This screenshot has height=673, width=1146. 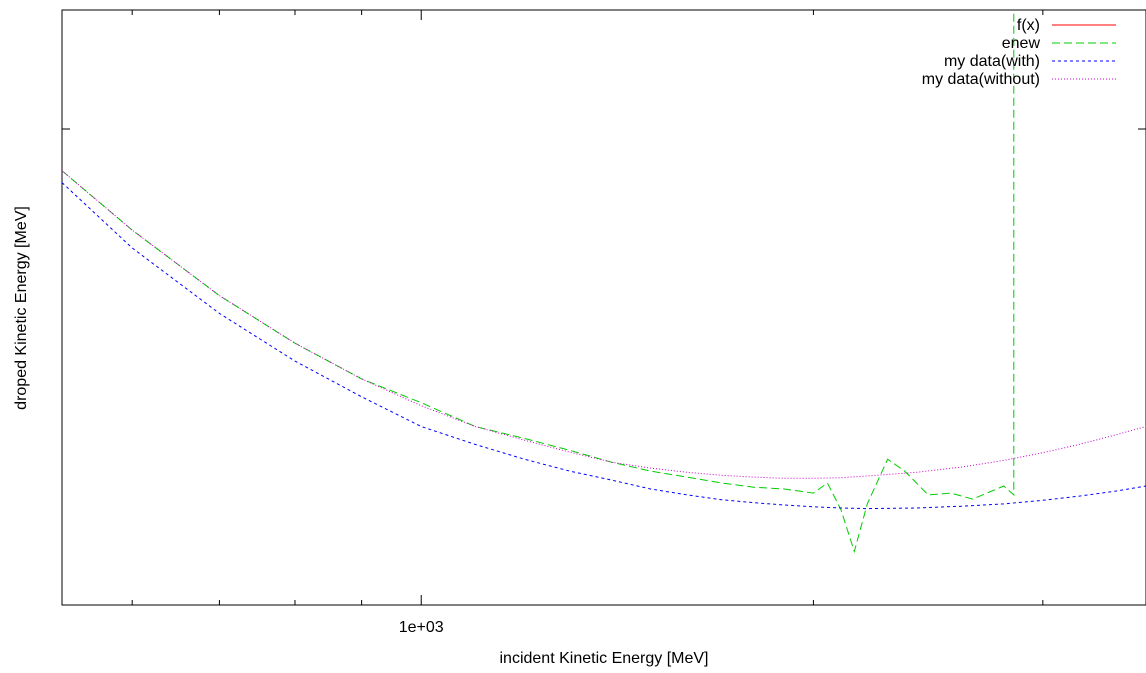 What do you see at coordinates (981, 79) in the screenshot?
I see `legend-label: my data(without)` at bounding box center [981, 79].